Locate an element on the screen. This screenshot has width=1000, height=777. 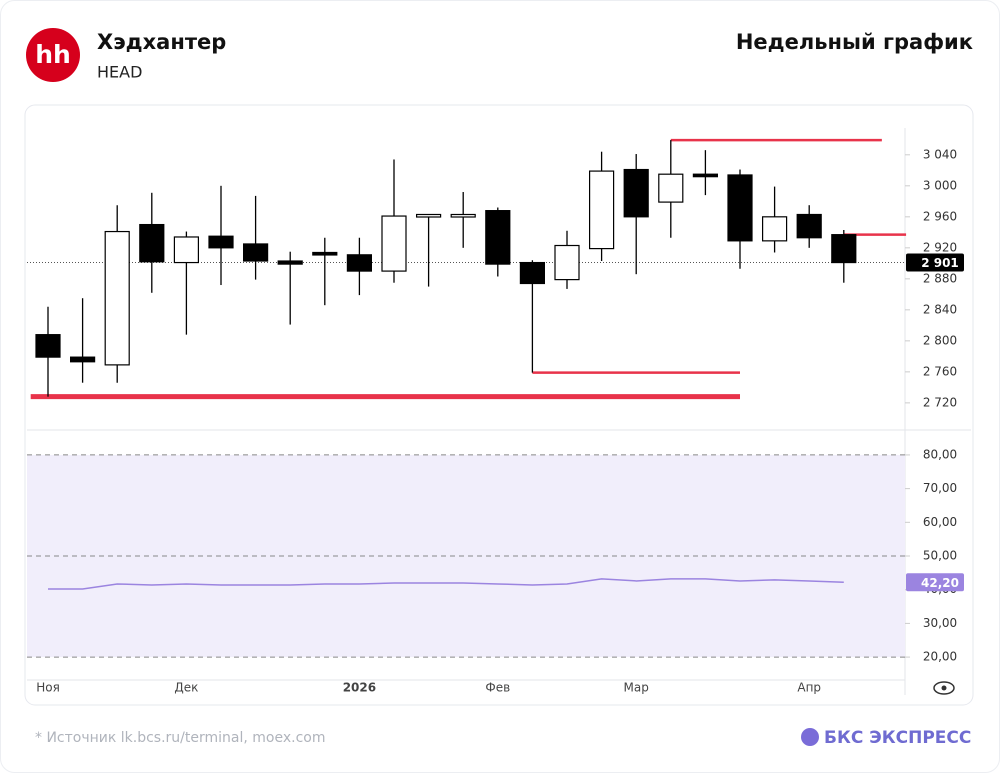
title: Хэдхантер is located at coordinates (161, 42).